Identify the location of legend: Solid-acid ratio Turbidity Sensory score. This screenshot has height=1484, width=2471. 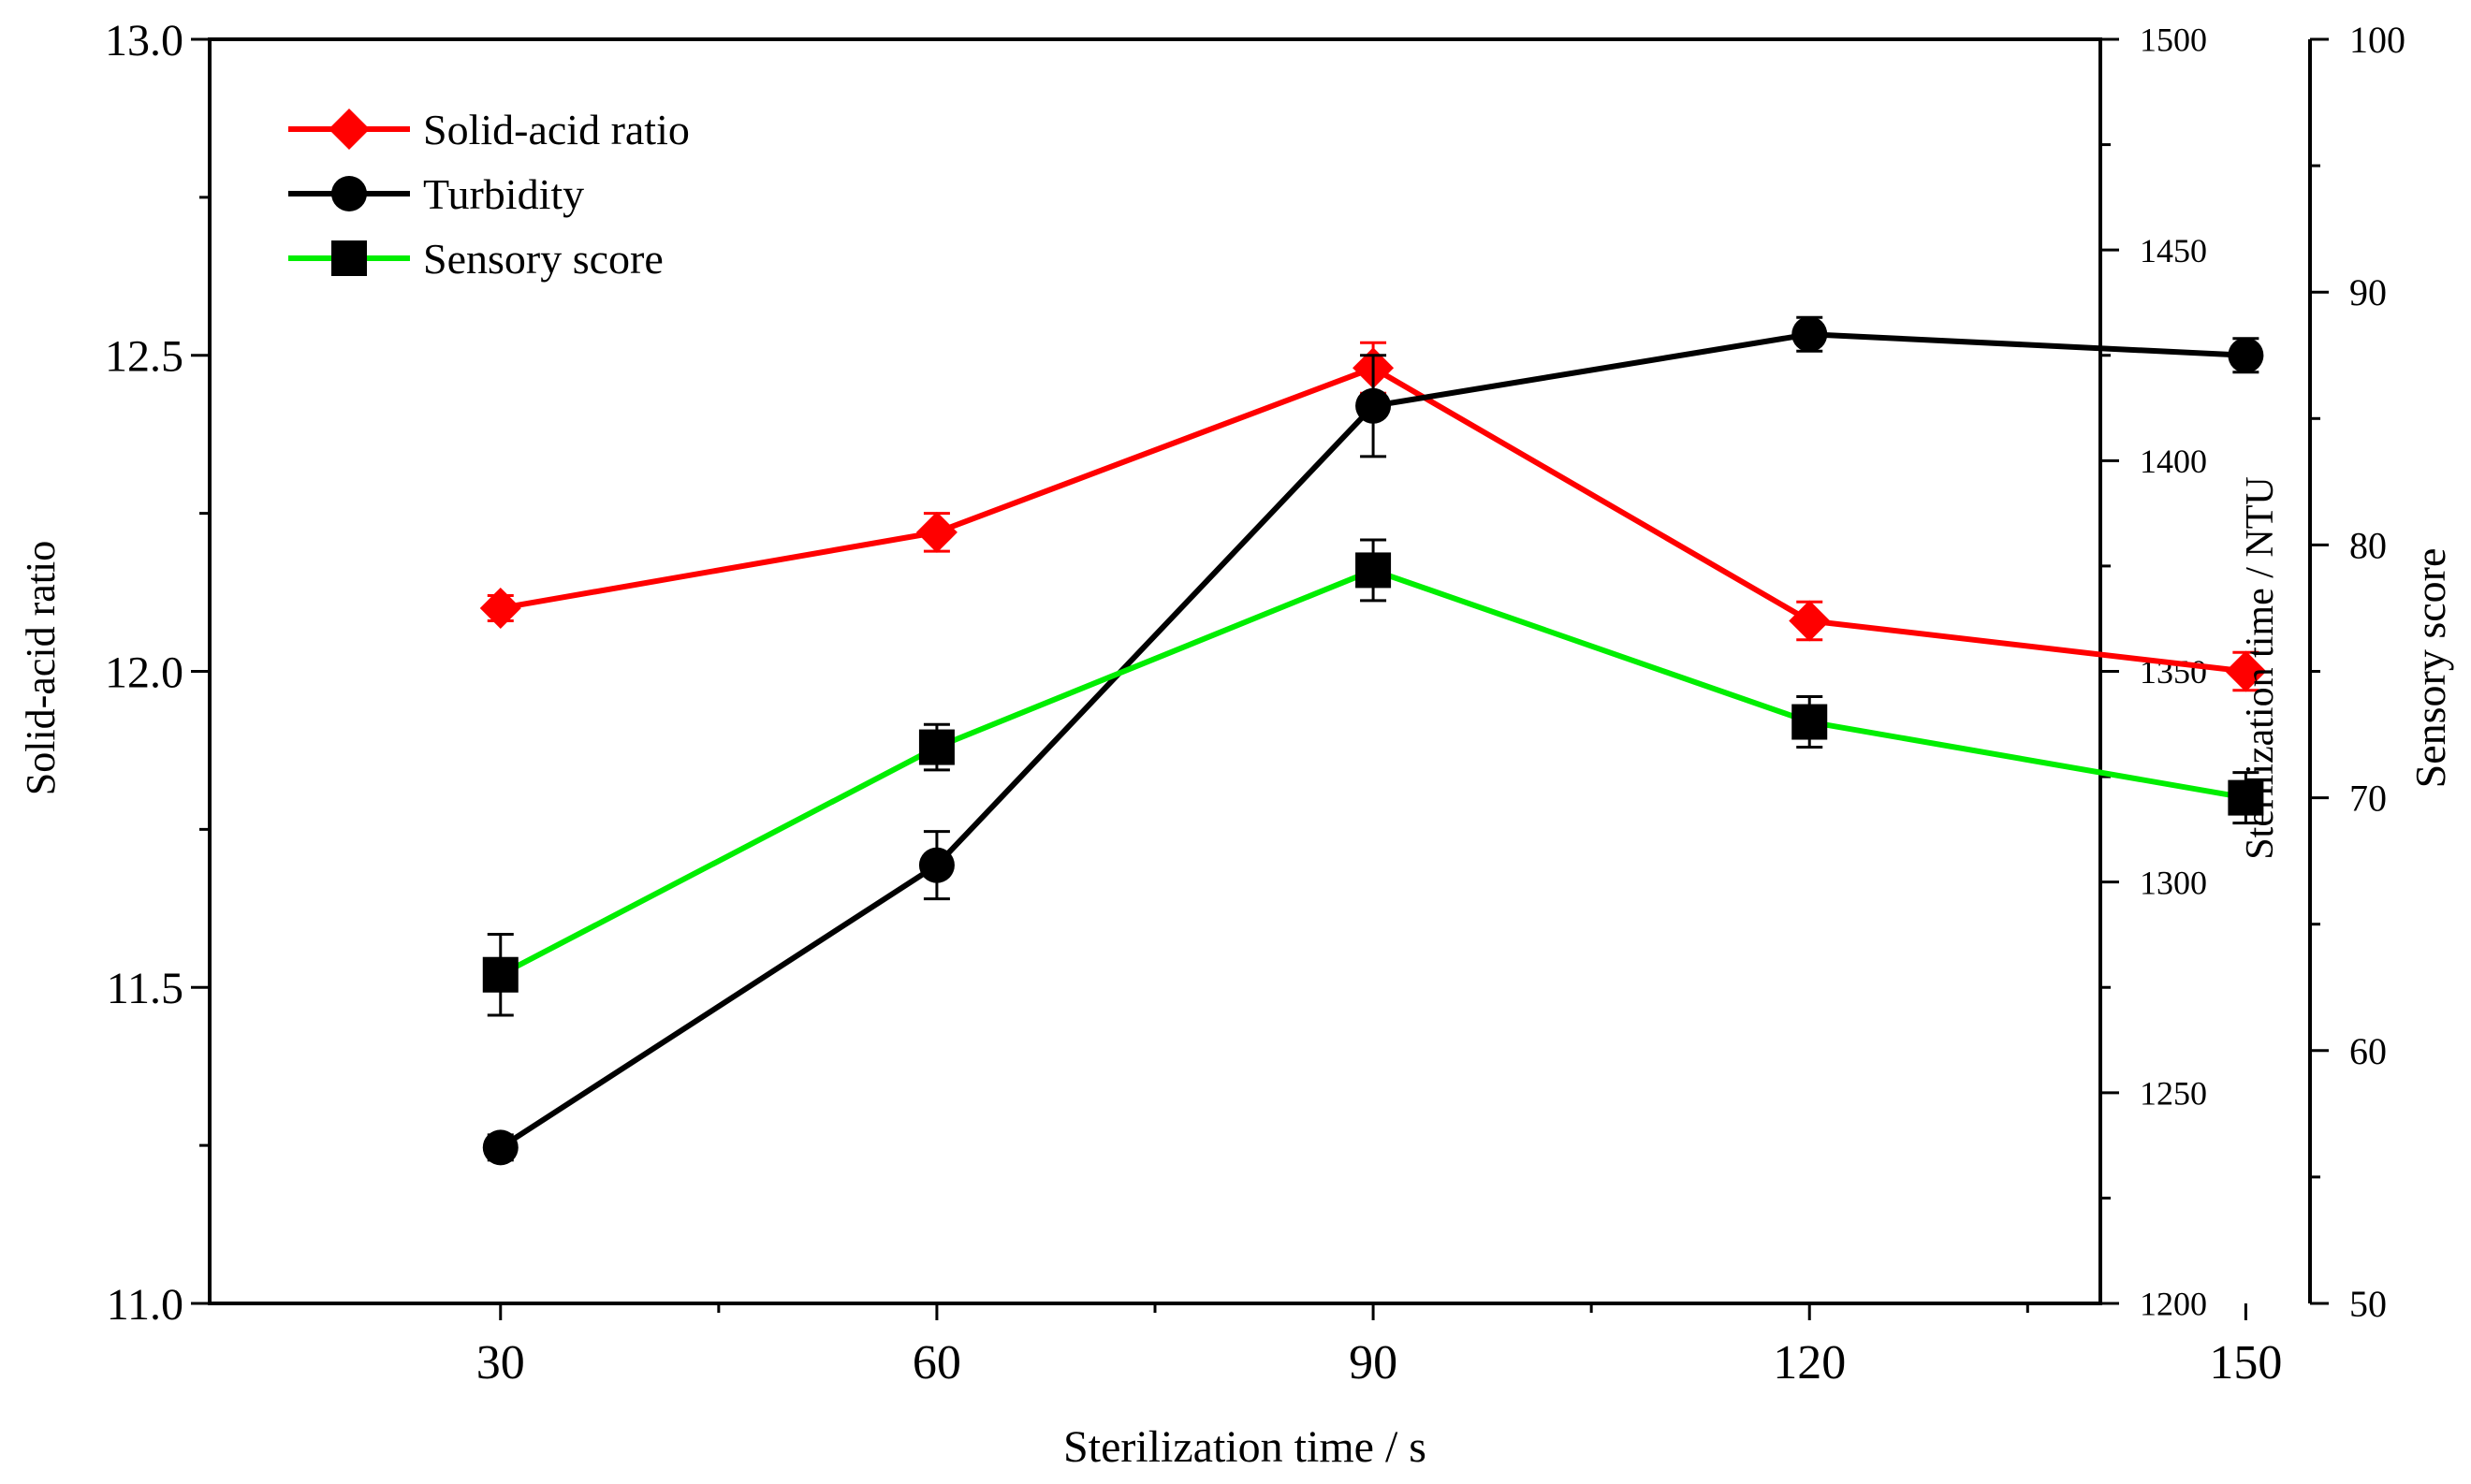
(489, 194).